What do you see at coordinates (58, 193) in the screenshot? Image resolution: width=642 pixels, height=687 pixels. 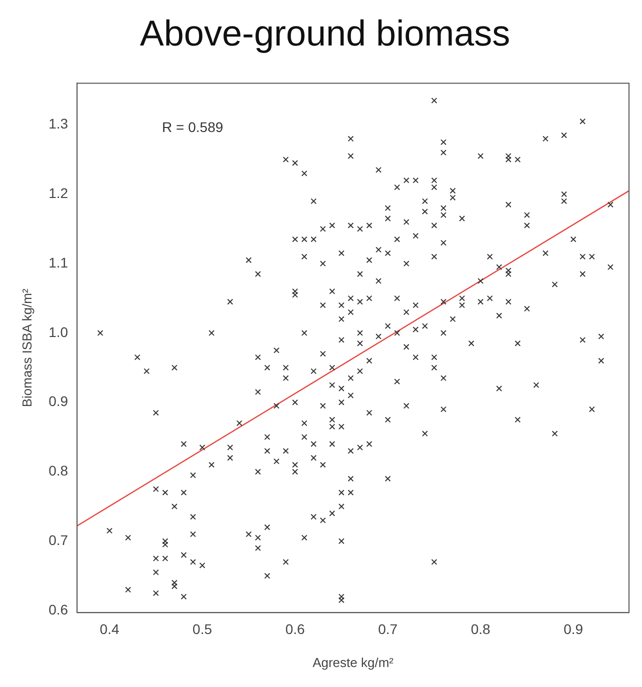 I see `y-tick-label: 1.2` at bounding box center [58, 193].